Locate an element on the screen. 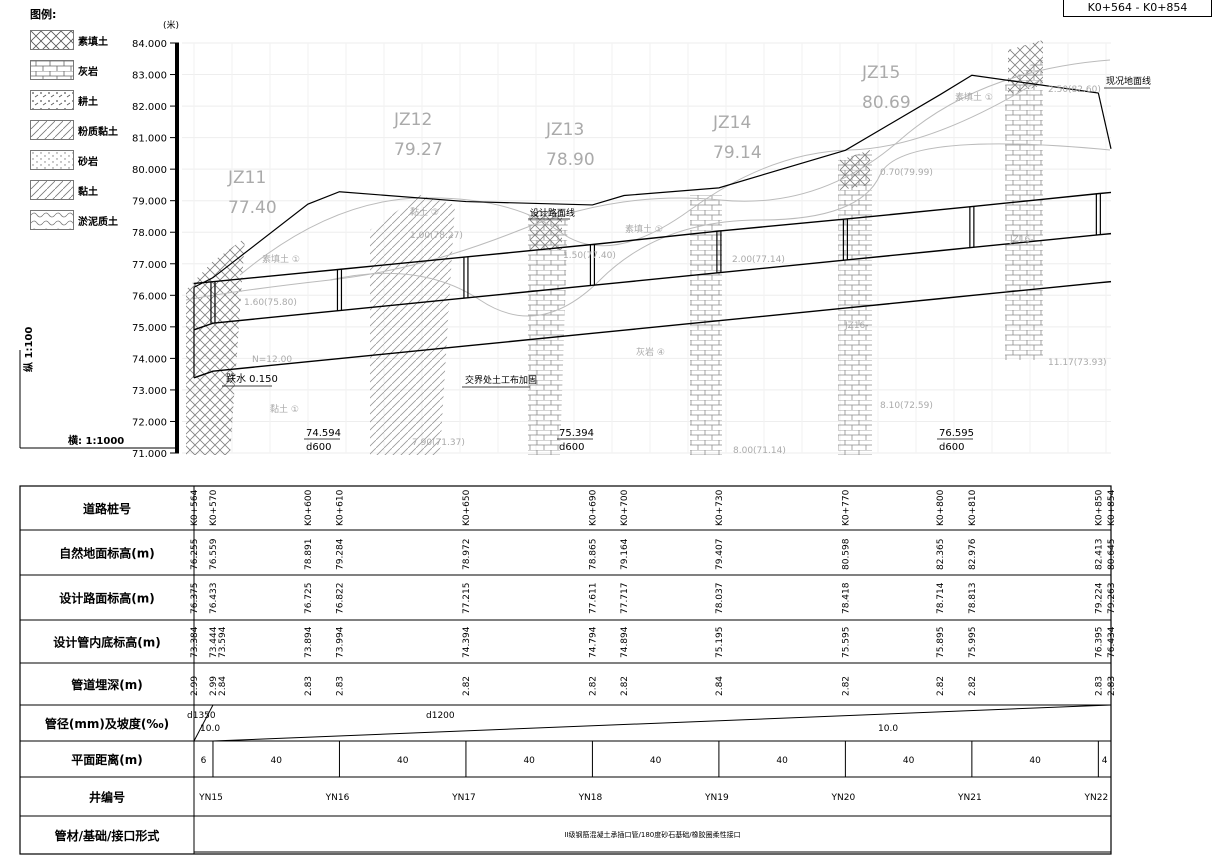 This screenshot has height=866, width=1212. table-row-label: 管径(mm)及坡度(‰) is located at coordinates (107, 723).